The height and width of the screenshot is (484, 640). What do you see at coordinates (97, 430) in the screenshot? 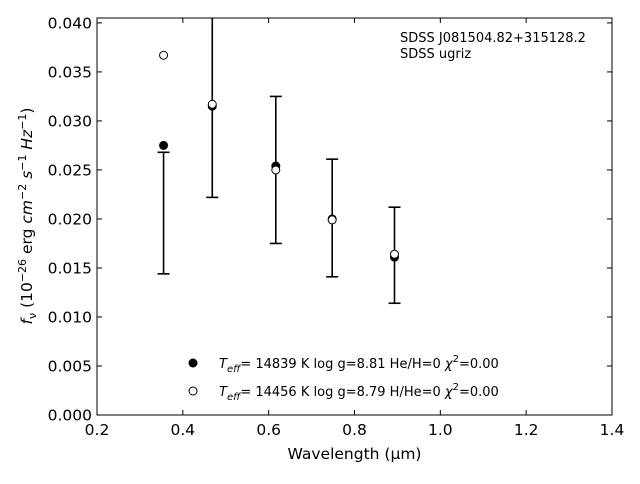
I see `x-tick-label: 0.2` at bounding box center [97, 430].